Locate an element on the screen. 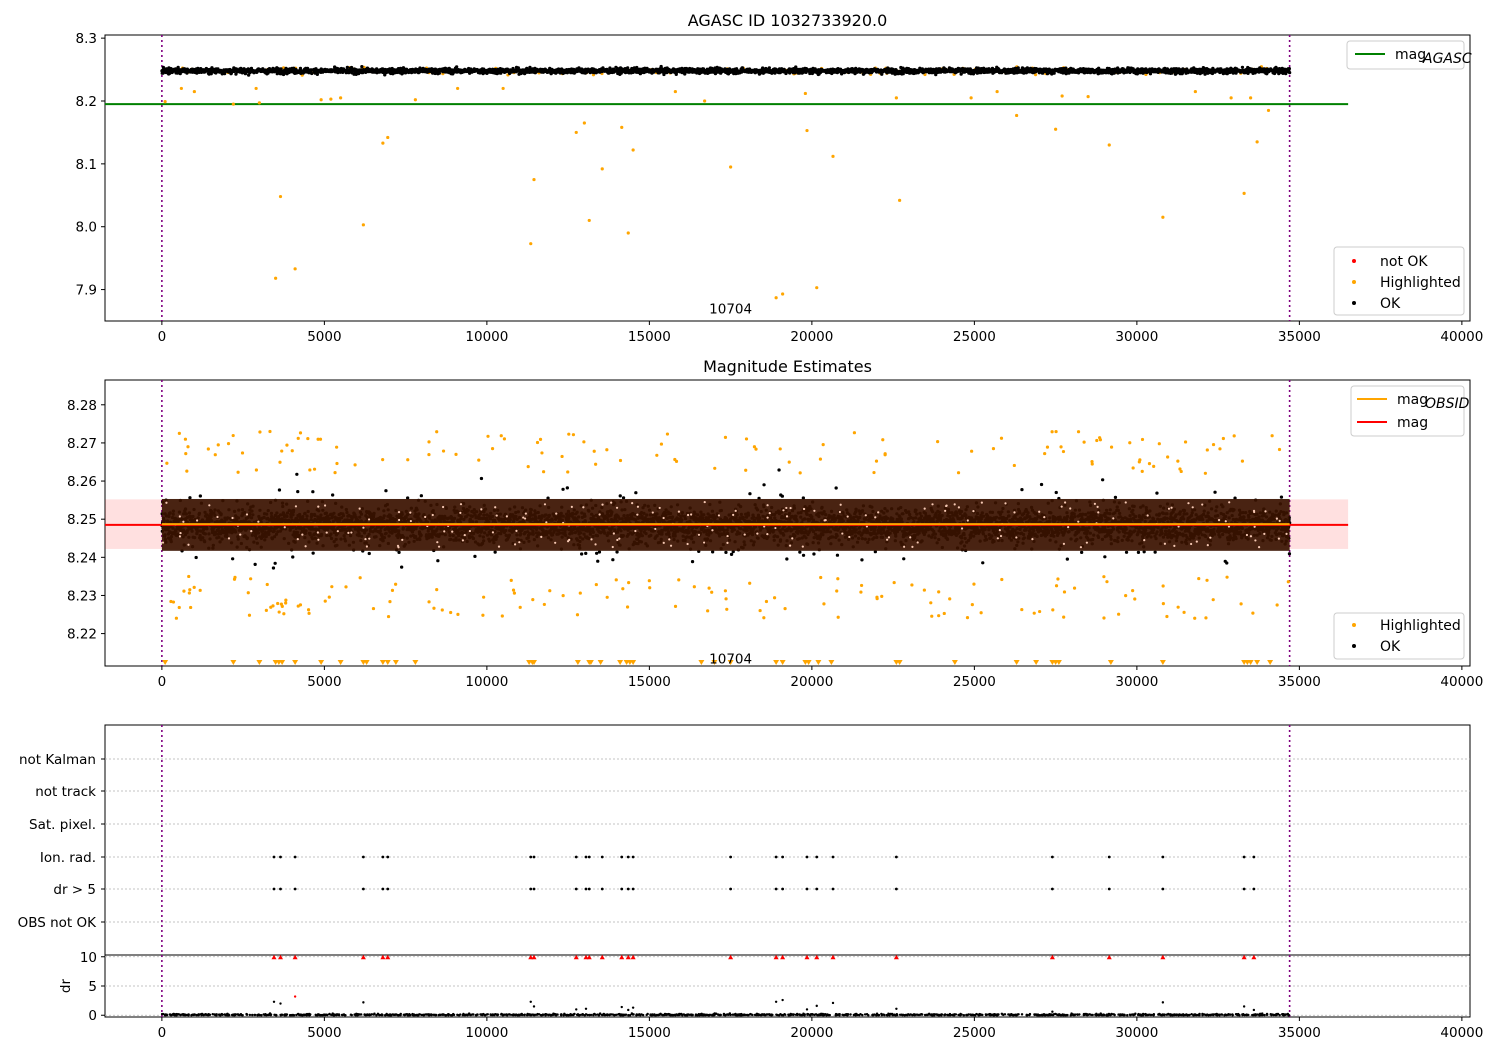  x-tick-label: 5000 is located at coordinates (324, 682).